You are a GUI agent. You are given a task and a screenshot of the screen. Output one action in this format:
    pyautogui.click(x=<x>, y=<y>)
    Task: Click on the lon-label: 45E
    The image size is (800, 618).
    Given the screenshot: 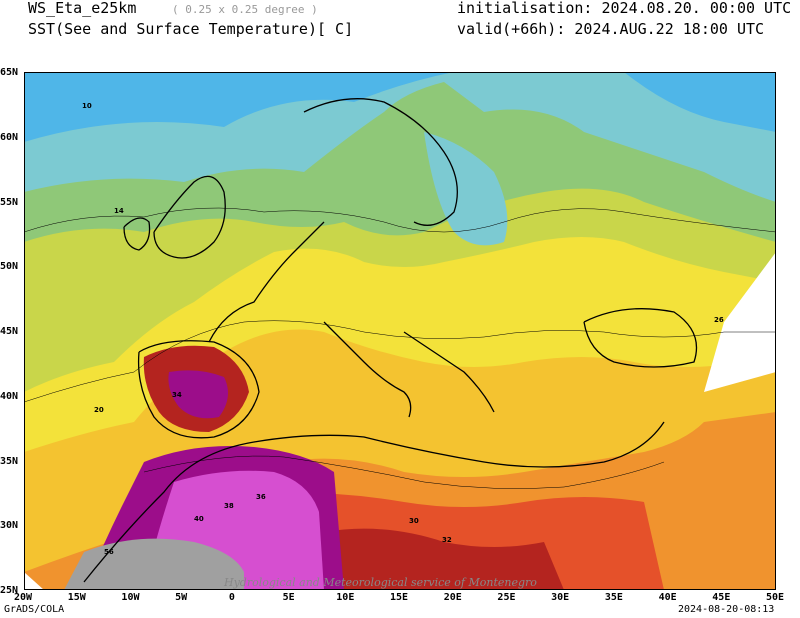 What is the action you would take?
    pyautogui.click(x=721, y=597)
    